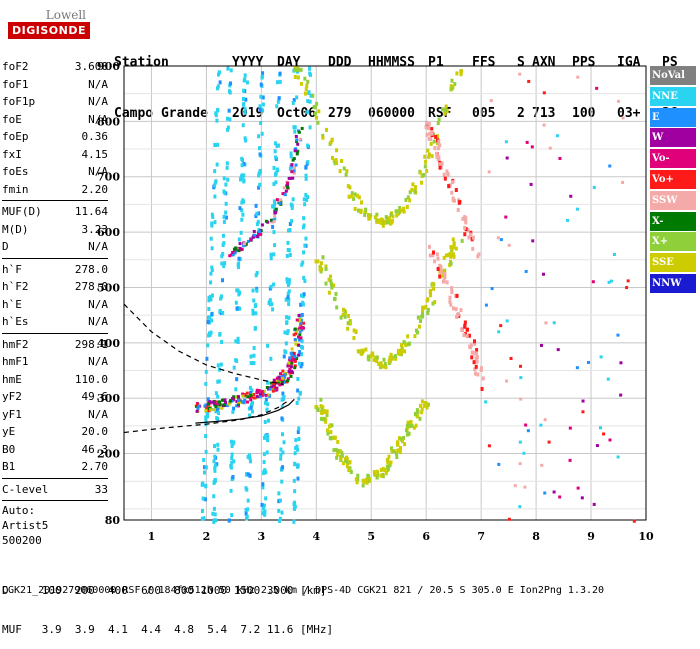 The image size is (700, 649). I want to click on model-trace-upper, so click(203, 344).